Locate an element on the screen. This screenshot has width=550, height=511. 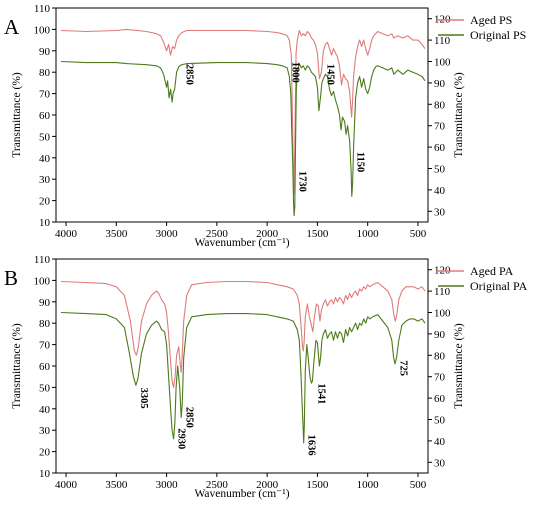
legend-entry: Original PA is located at coordinates (499, 286).